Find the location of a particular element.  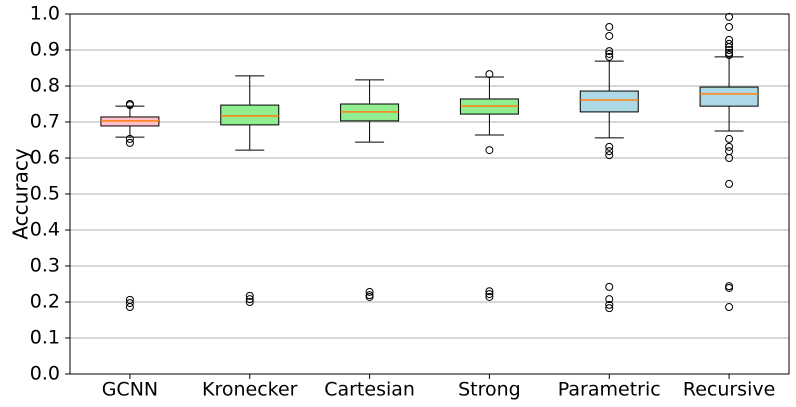

y-tick-label: 0.4 is located at coordinates (45, 230).